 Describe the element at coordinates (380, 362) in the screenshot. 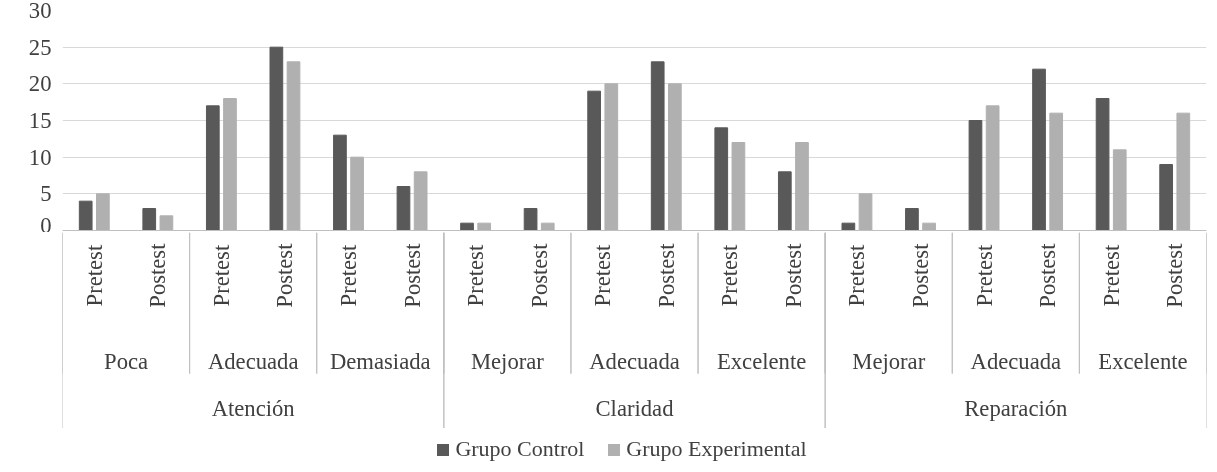

I see `text: Demasiada` at that location.